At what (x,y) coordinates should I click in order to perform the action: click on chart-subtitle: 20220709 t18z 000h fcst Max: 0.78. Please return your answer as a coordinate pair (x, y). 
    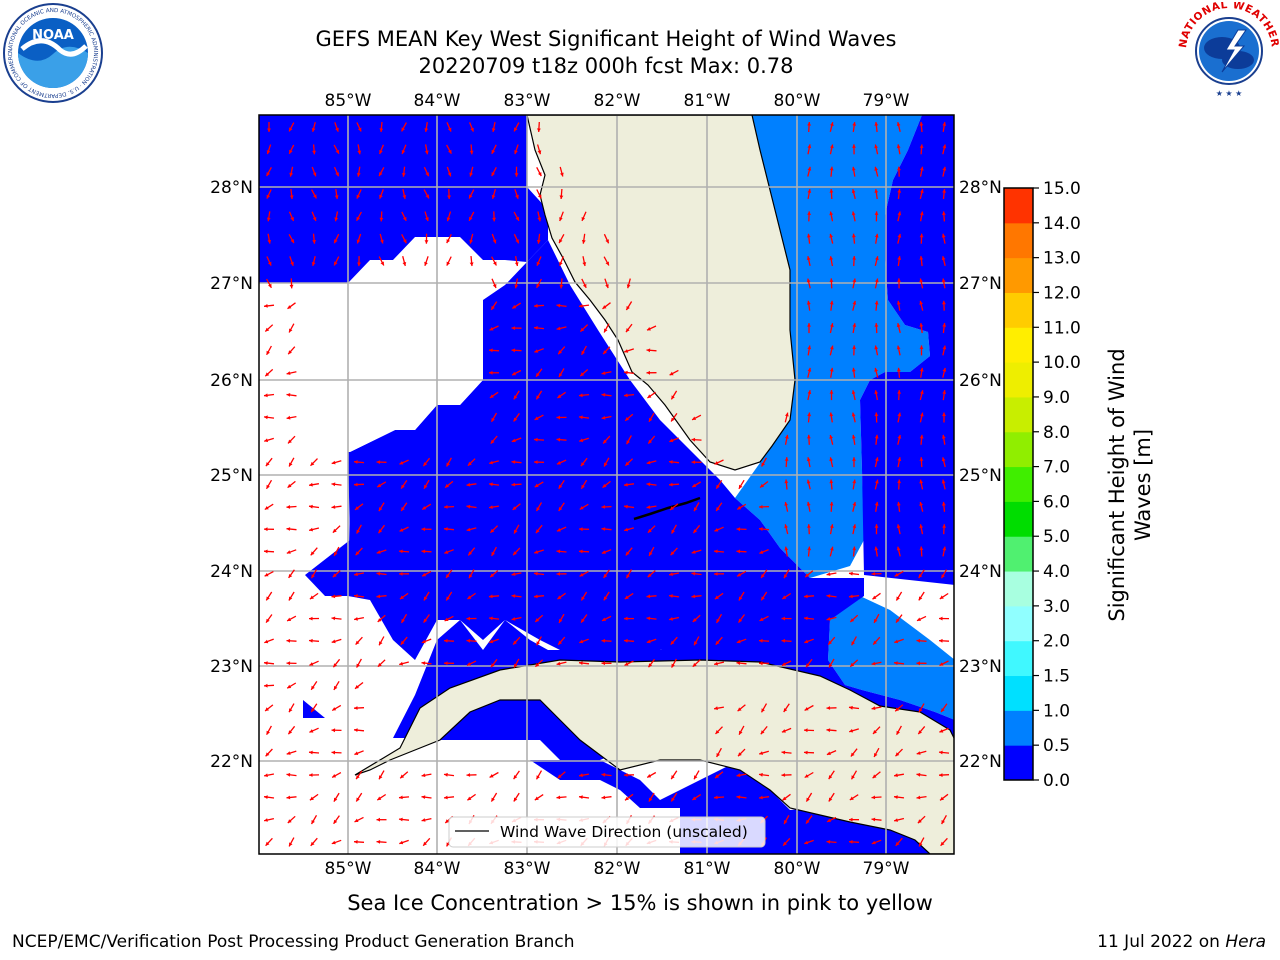
    Looking at the image, I should click on (606, 66).